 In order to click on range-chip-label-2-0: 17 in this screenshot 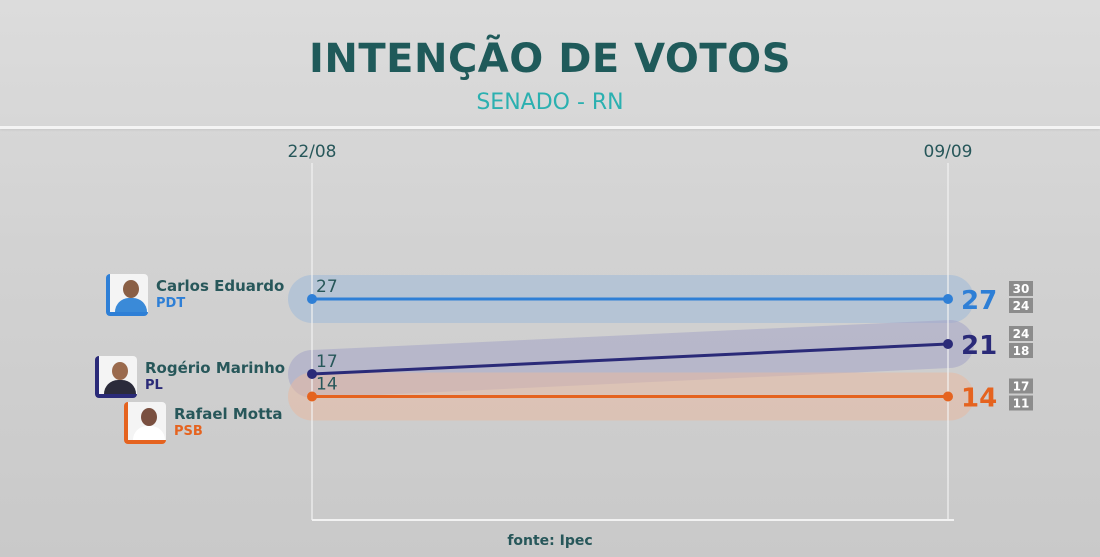, I will do `click(1021, 387)`.